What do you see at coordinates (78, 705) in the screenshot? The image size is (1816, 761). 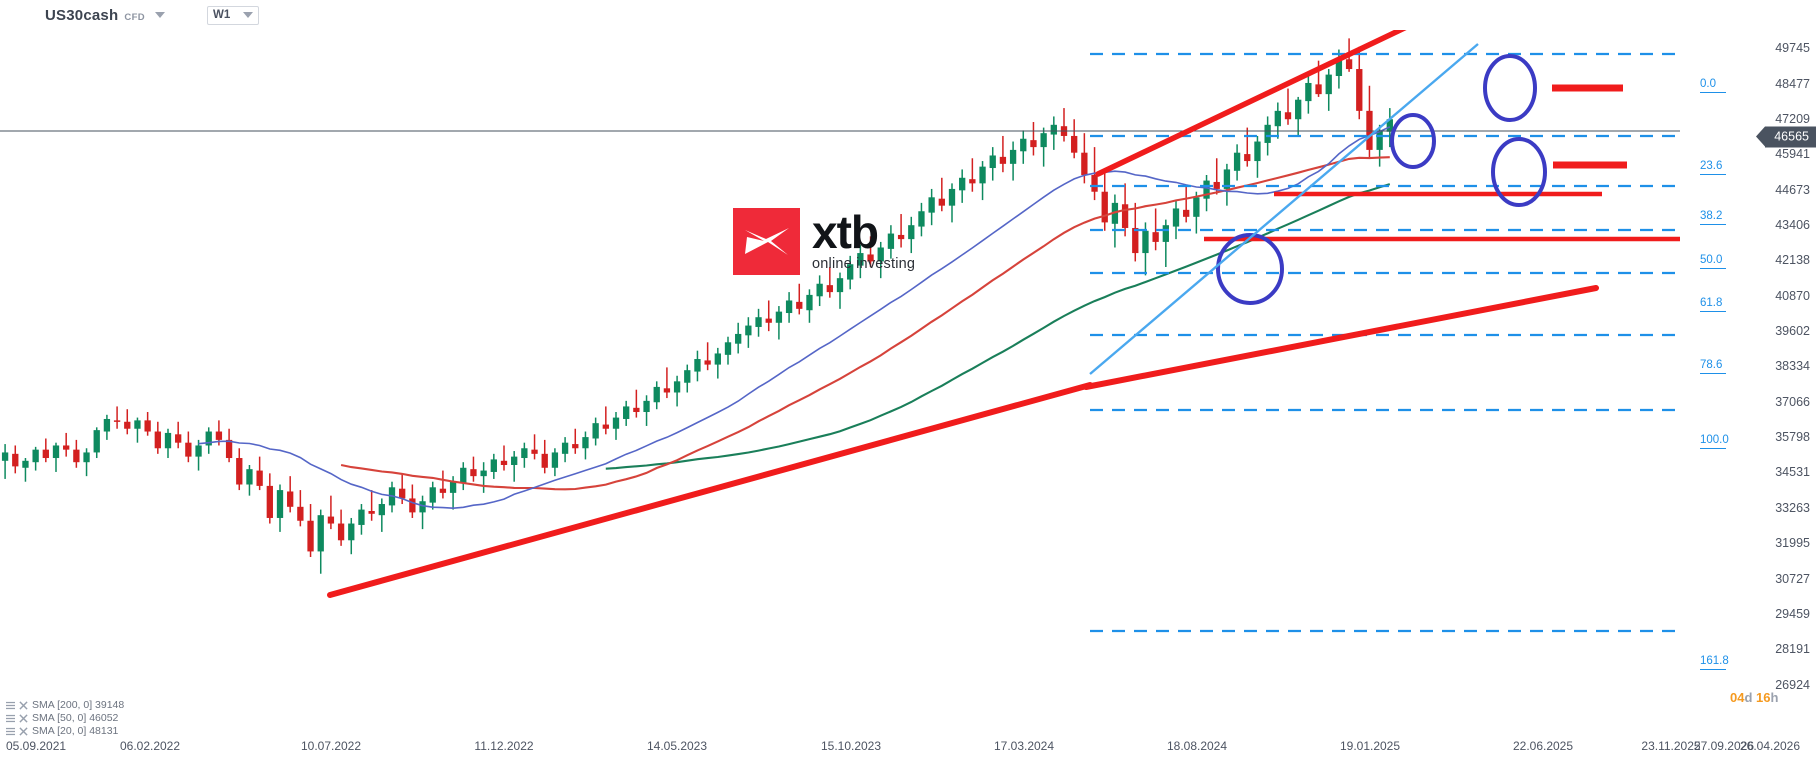 I see `indicator-label: SMA [200, 0] 39148` at bounding box center [78, 705].